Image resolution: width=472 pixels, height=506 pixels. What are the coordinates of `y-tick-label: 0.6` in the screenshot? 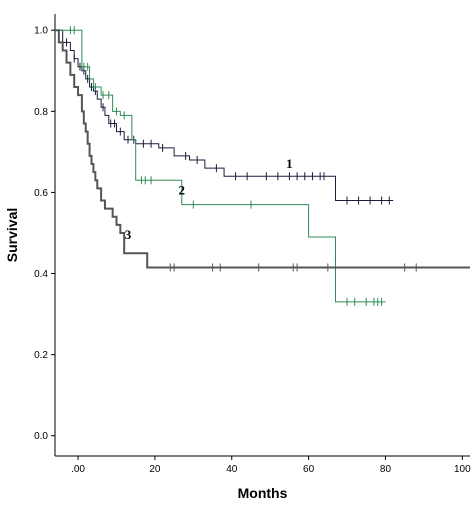 It's located at (41, 193).